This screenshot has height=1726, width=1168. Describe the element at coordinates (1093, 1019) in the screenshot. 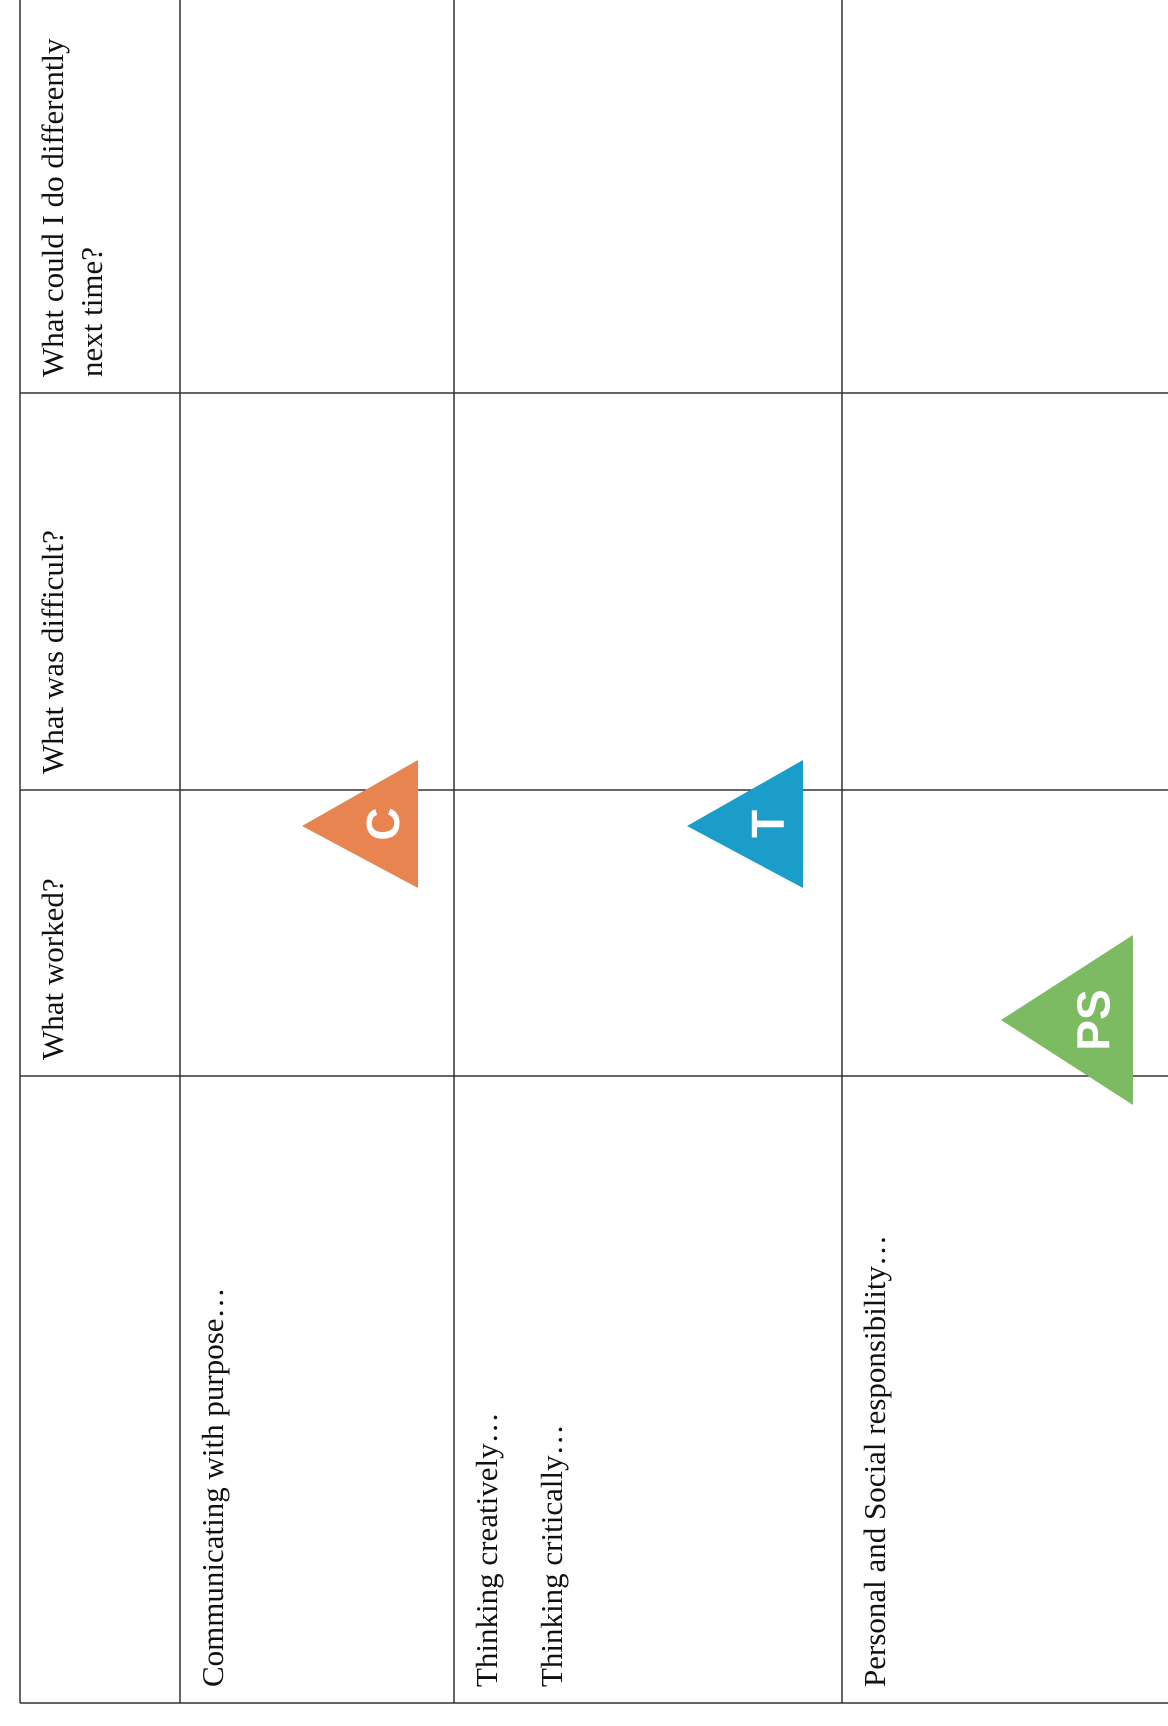

I see `badge-letter: PS` at that location.